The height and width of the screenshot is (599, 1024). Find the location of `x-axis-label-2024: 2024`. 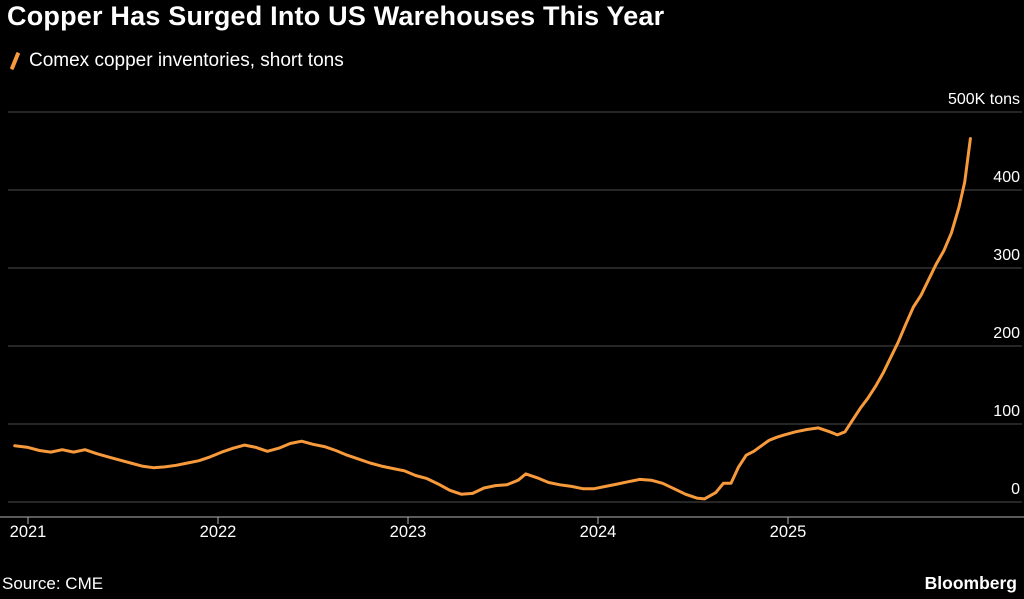

x-axis-label-2024: 2024 is located at coordinates (598, 532).